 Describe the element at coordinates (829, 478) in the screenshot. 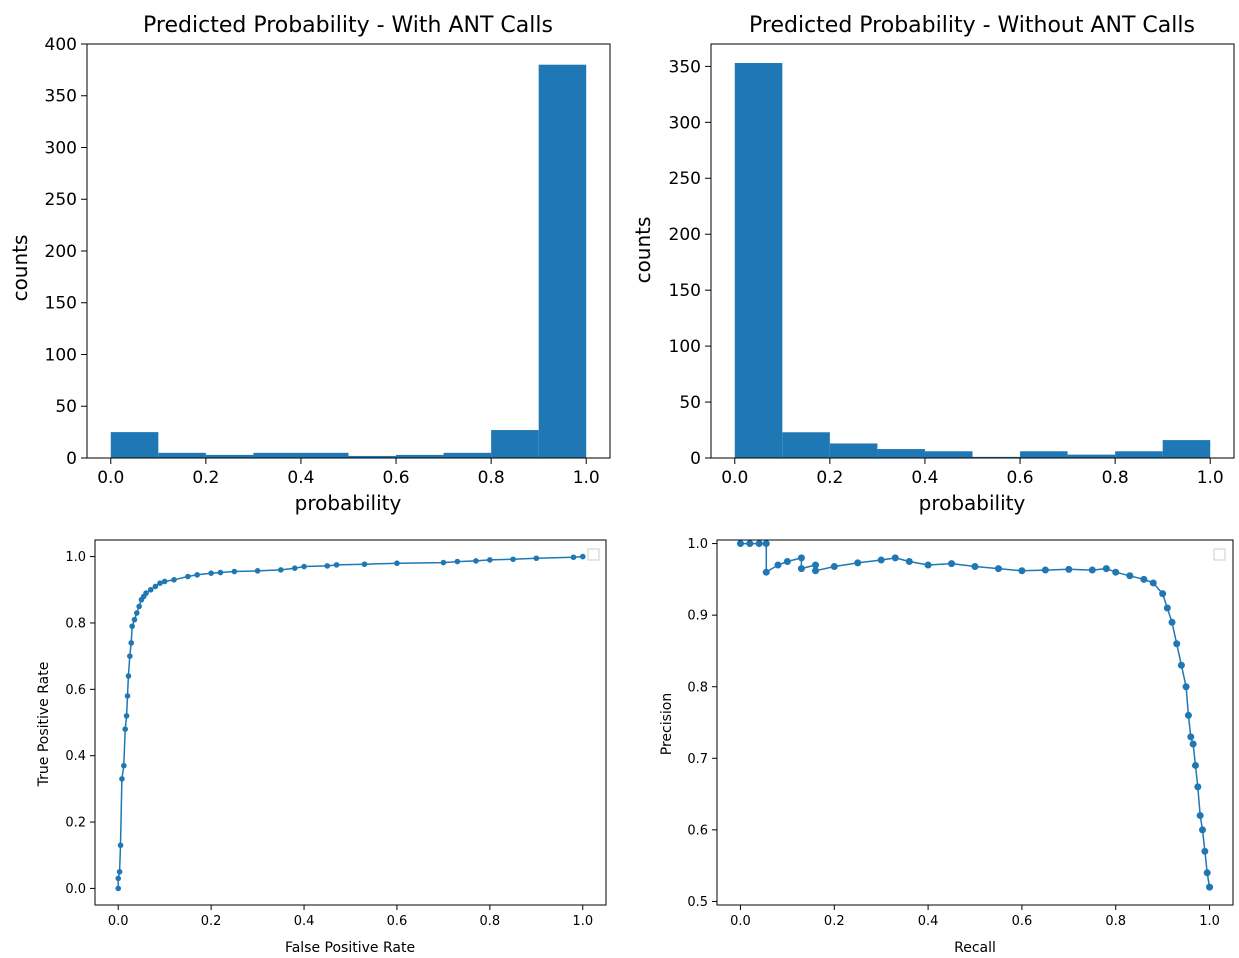

I see `x-tick-label: 0.2` at that location.